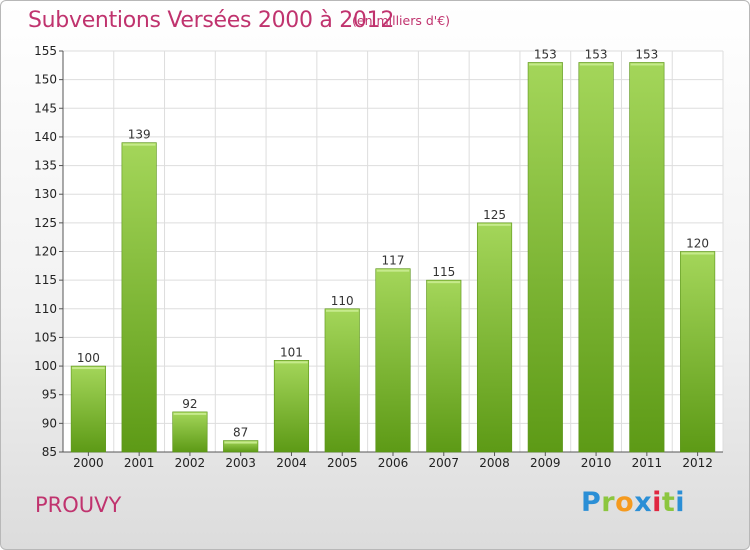 Image resolution: width=750 pixels, height=550 pixels. What do you see at coordinates (240, 463) in the screenshot?
I see `x-tick-label: 2003` at bounding box center [240, 463].